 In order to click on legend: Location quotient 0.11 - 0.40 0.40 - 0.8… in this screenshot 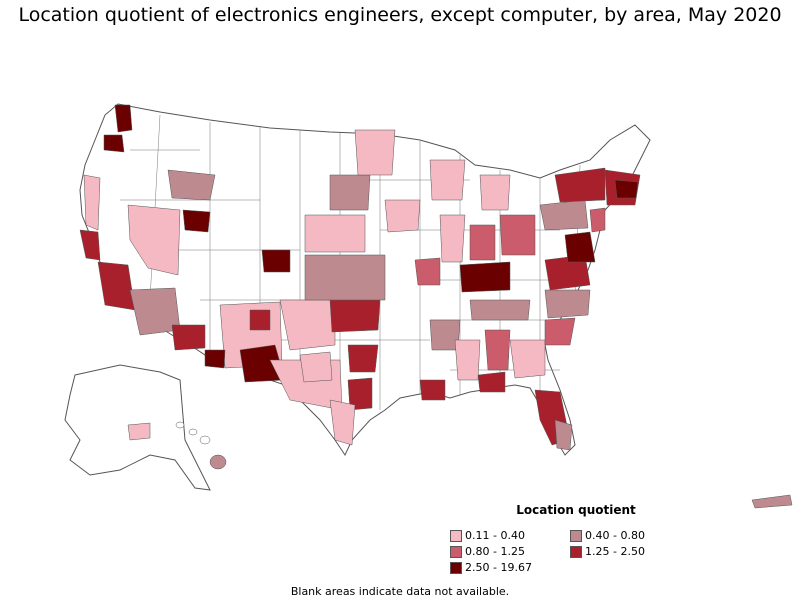, I will do `click(570, 538)`.